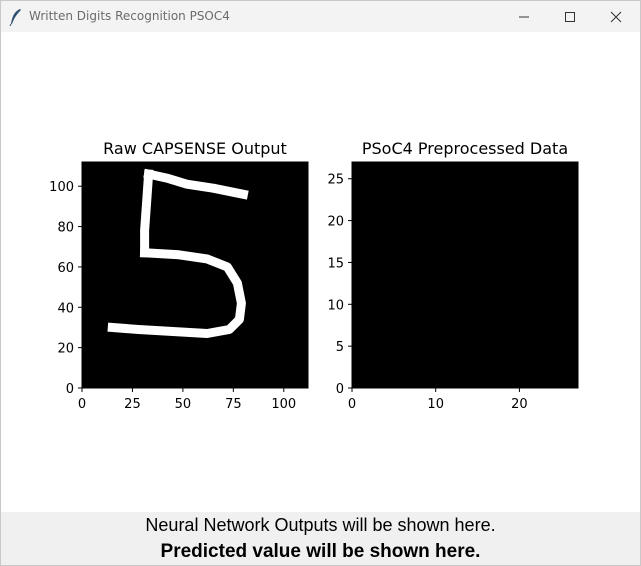 The image size is (641, 566). Describe the element at coordinates (335, 263) in the screenshot. I see `preprocessed-ytick-label: 15` at that location.